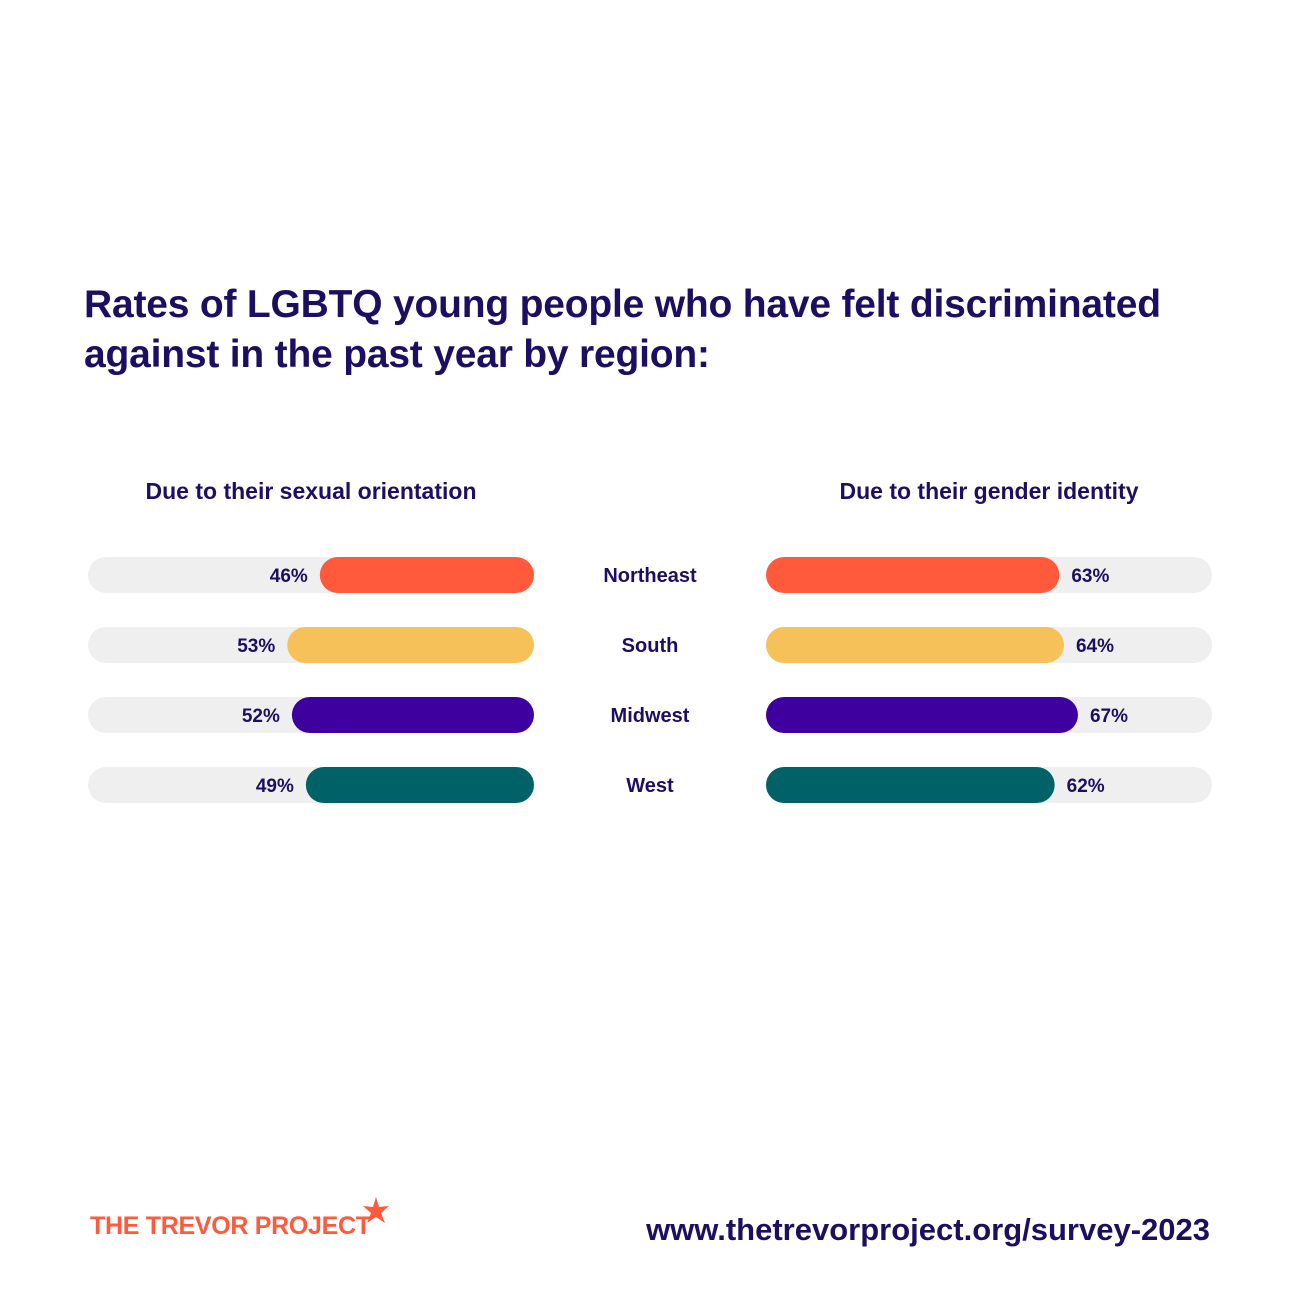  What do you see at coordinates (928, 1229) in the screenshot?
I see `survey-link: www.thetrevorproject.org/survey-2023` at bounding box center [928, 1229].